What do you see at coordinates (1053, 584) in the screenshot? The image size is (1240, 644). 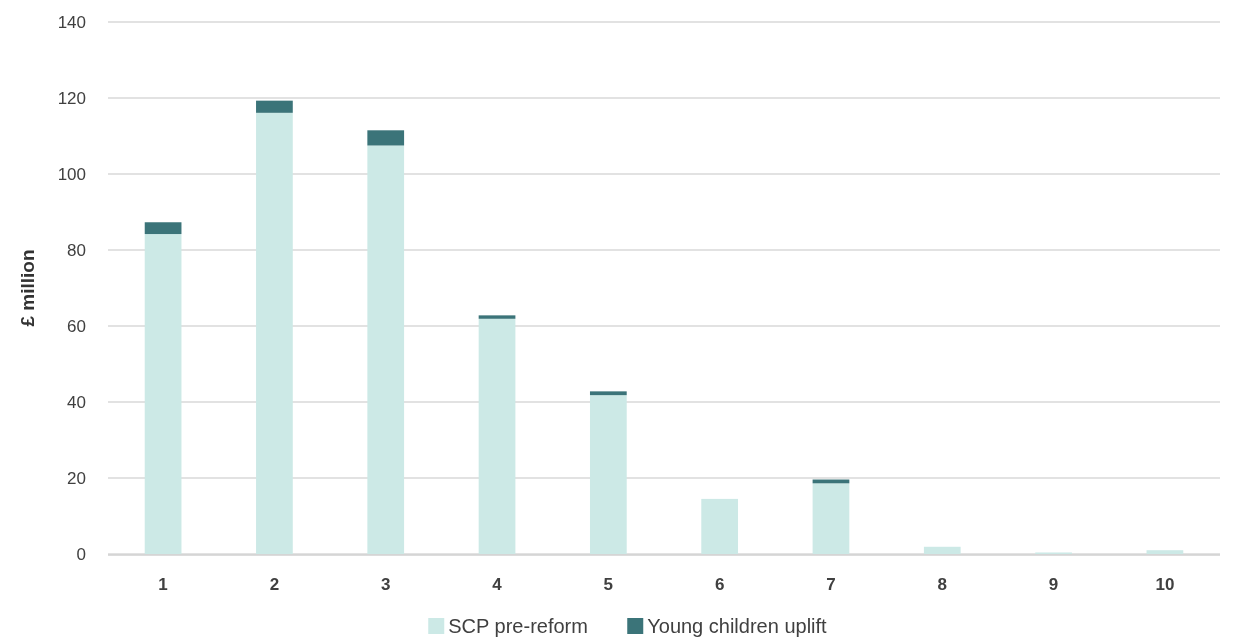 I see `x-tick-label: 9` at bounding box center [1053, 584].